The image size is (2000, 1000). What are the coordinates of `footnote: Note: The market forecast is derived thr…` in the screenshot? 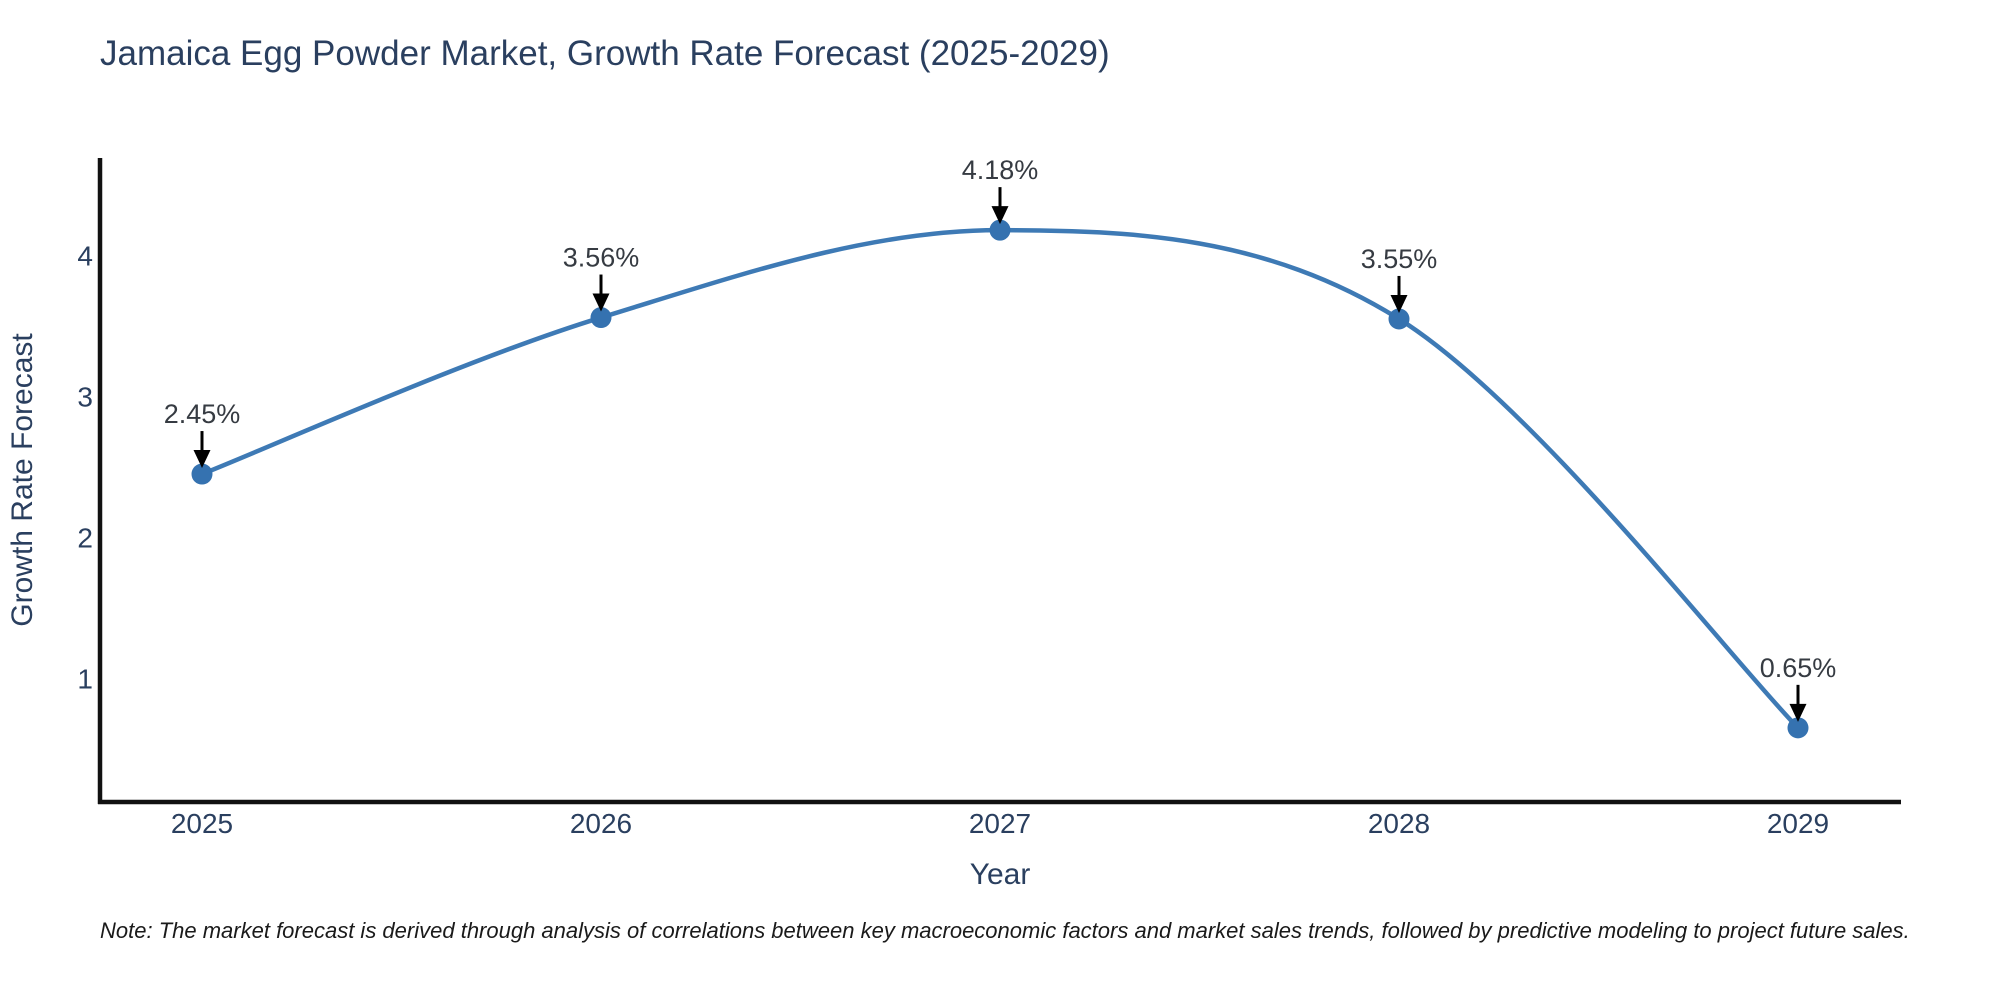 It's located at (1005, 930).